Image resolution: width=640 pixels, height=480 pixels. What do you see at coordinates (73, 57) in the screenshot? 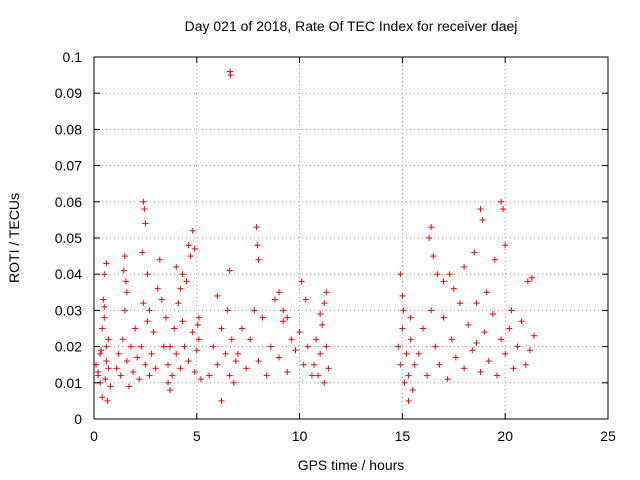
I see `y-tick-label: 0.1` at bounding box center [73, 57].